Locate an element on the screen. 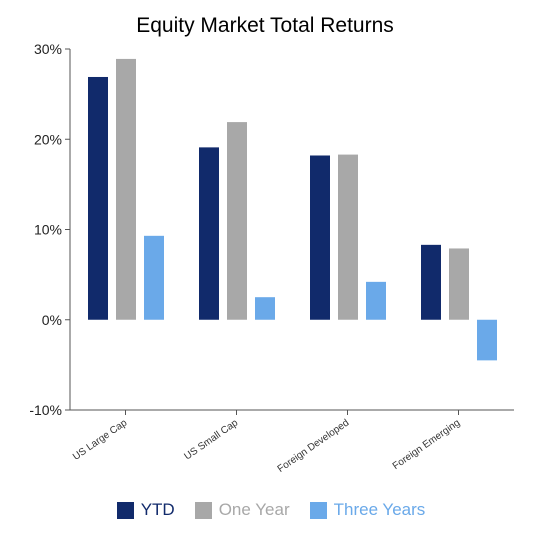 The height and width of the screenshot is (550, 542). x-tick-label: Foreign Developed is located at coordinates (314, 445).